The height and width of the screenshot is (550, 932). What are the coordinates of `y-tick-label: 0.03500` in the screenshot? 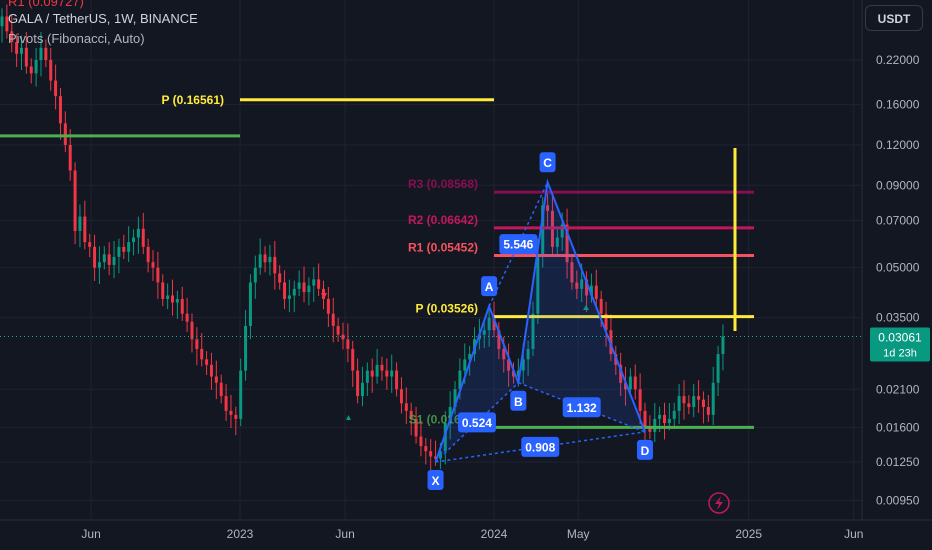 It's located at (898, 318).